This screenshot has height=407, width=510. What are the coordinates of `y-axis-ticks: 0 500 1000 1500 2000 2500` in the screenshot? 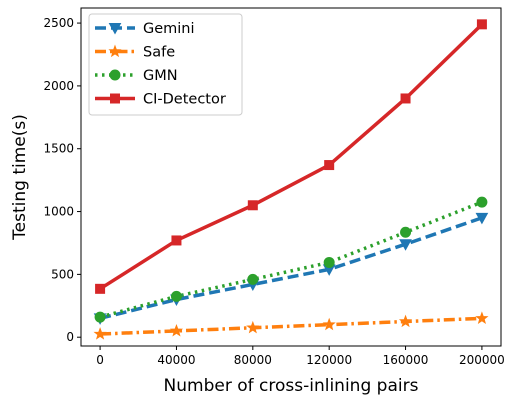 It's located at (62, 180).